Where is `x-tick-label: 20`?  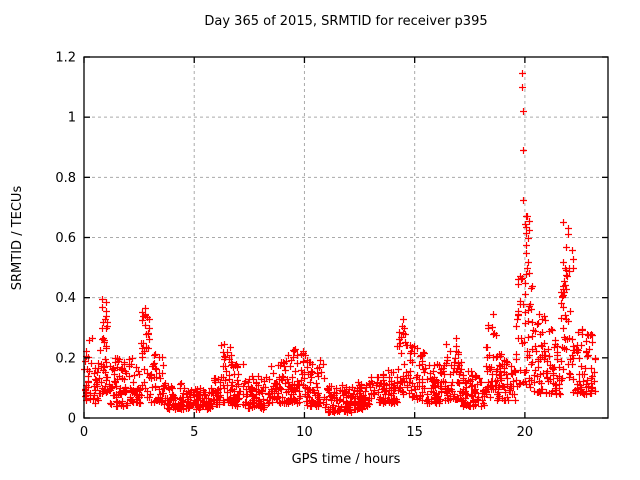
x-tick-label: 20 is located at coordinates (525, 432).